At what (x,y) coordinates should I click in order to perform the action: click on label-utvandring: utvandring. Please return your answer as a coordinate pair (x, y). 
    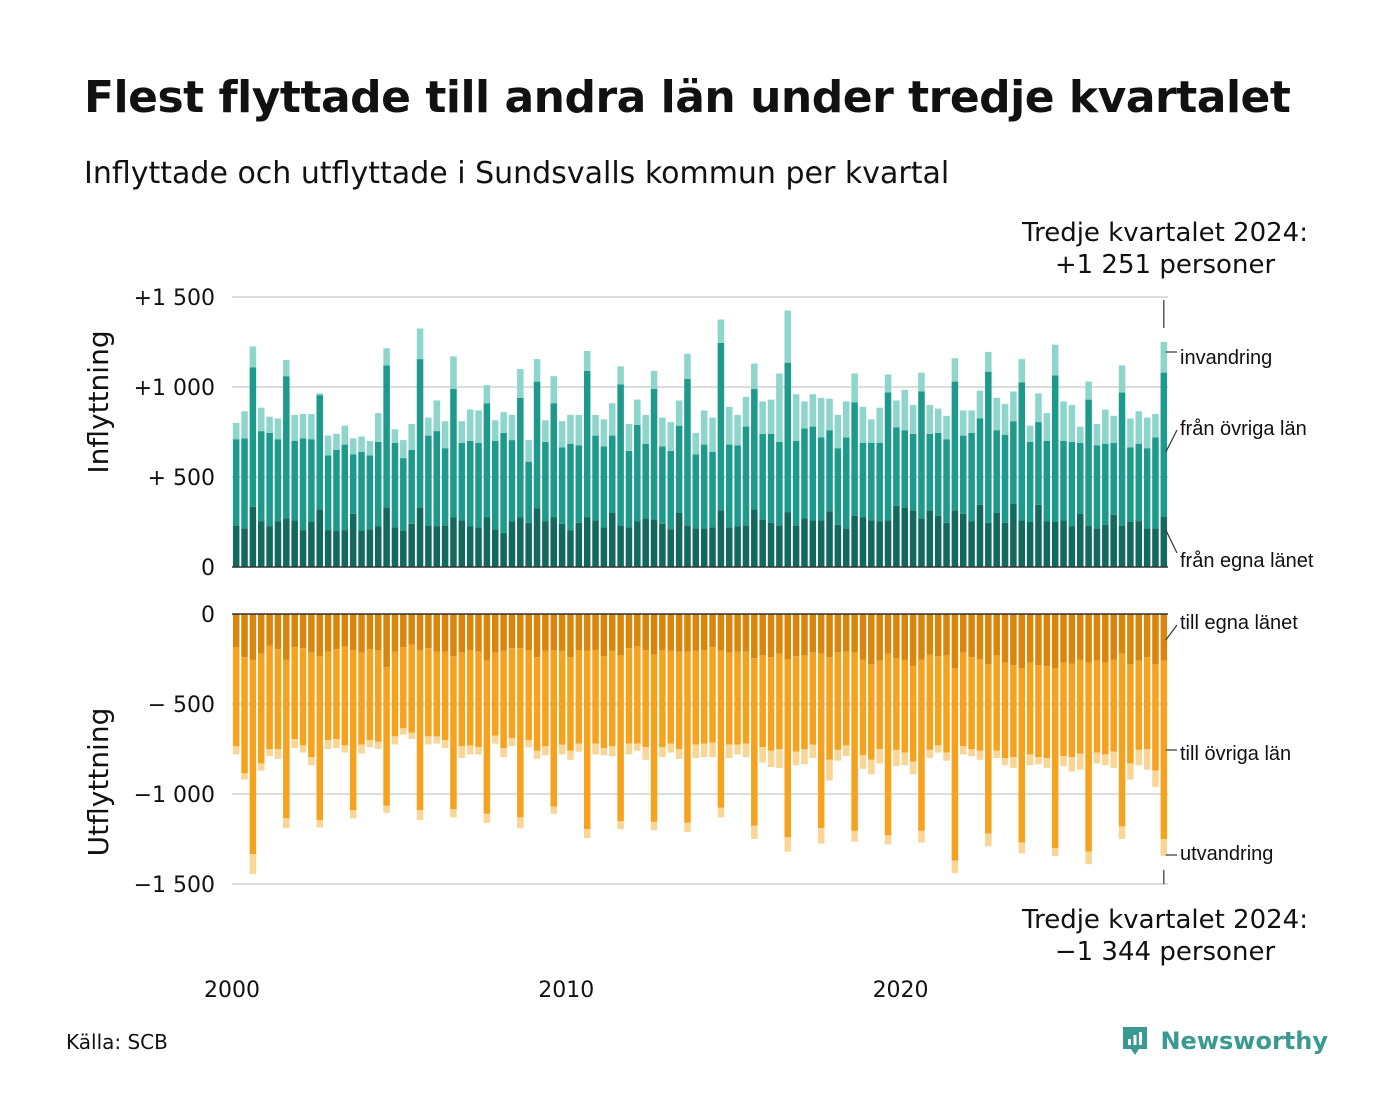
    Looking at the image, I should click on (1226, 854).